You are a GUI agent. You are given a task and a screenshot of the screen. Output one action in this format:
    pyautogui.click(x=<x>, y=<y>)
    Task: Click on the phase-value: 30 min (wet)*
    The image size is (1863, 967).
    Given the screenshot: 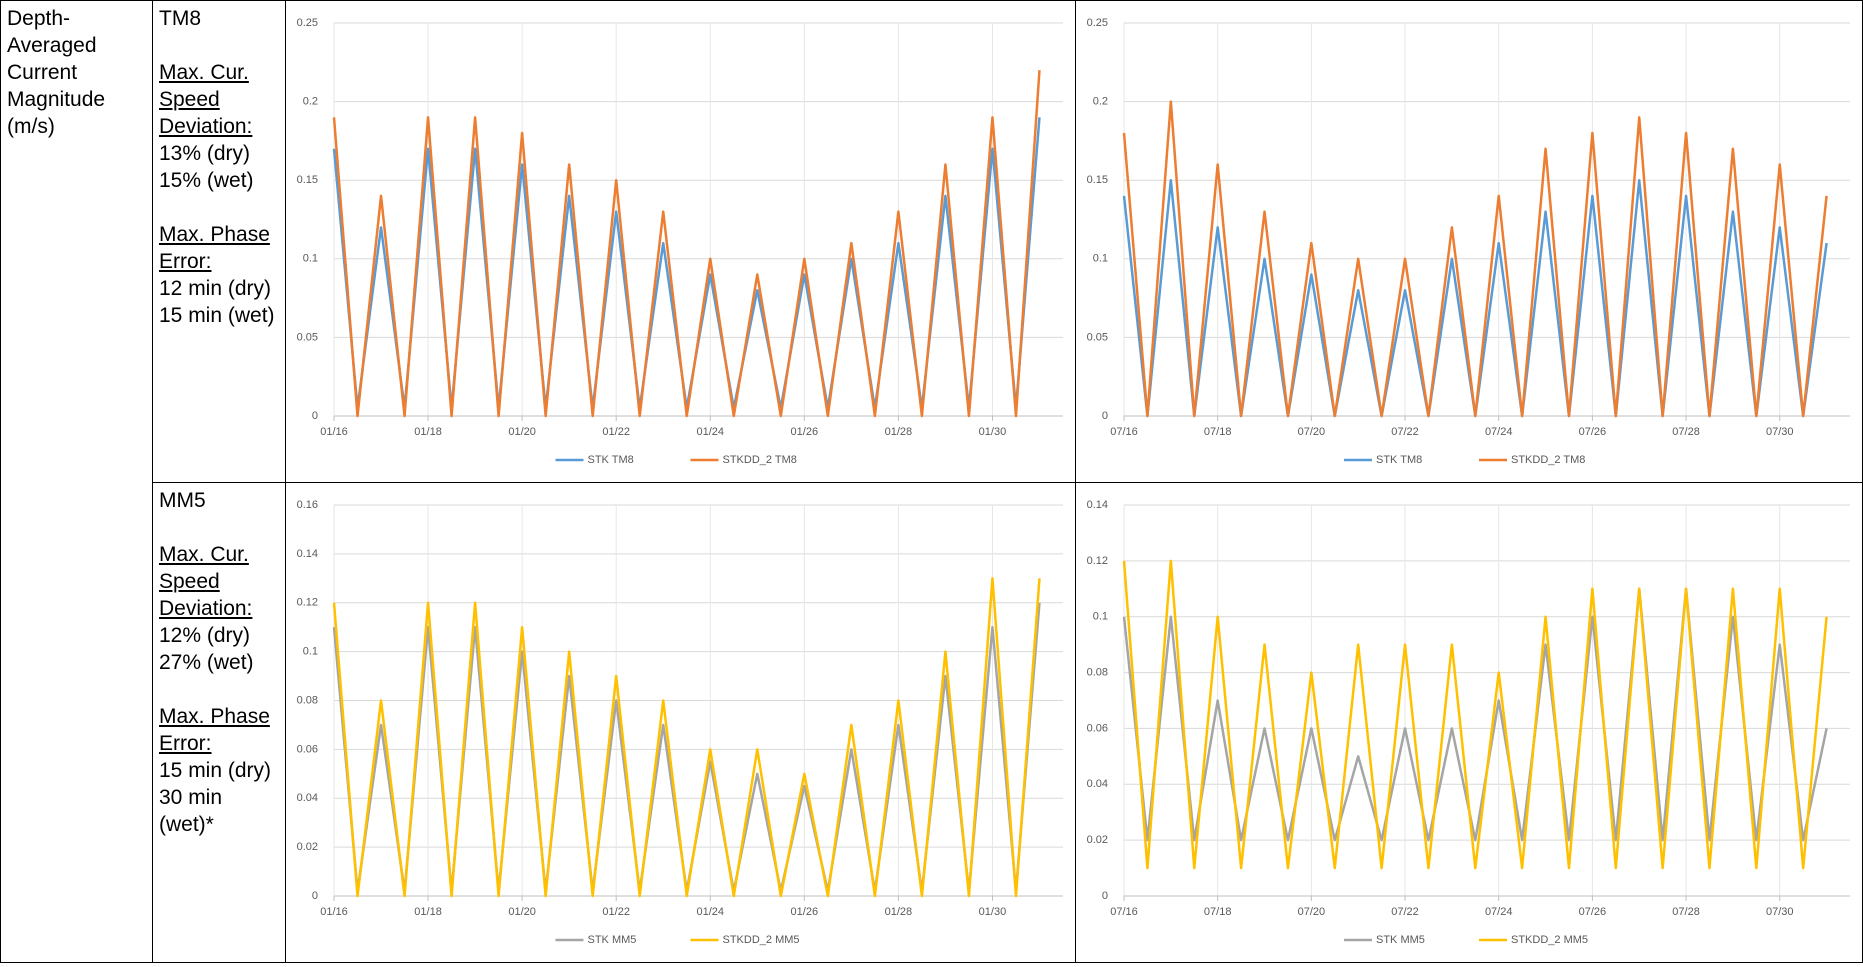 What is the action you would take?
    pyautogui.click(x=191, y=811)
    